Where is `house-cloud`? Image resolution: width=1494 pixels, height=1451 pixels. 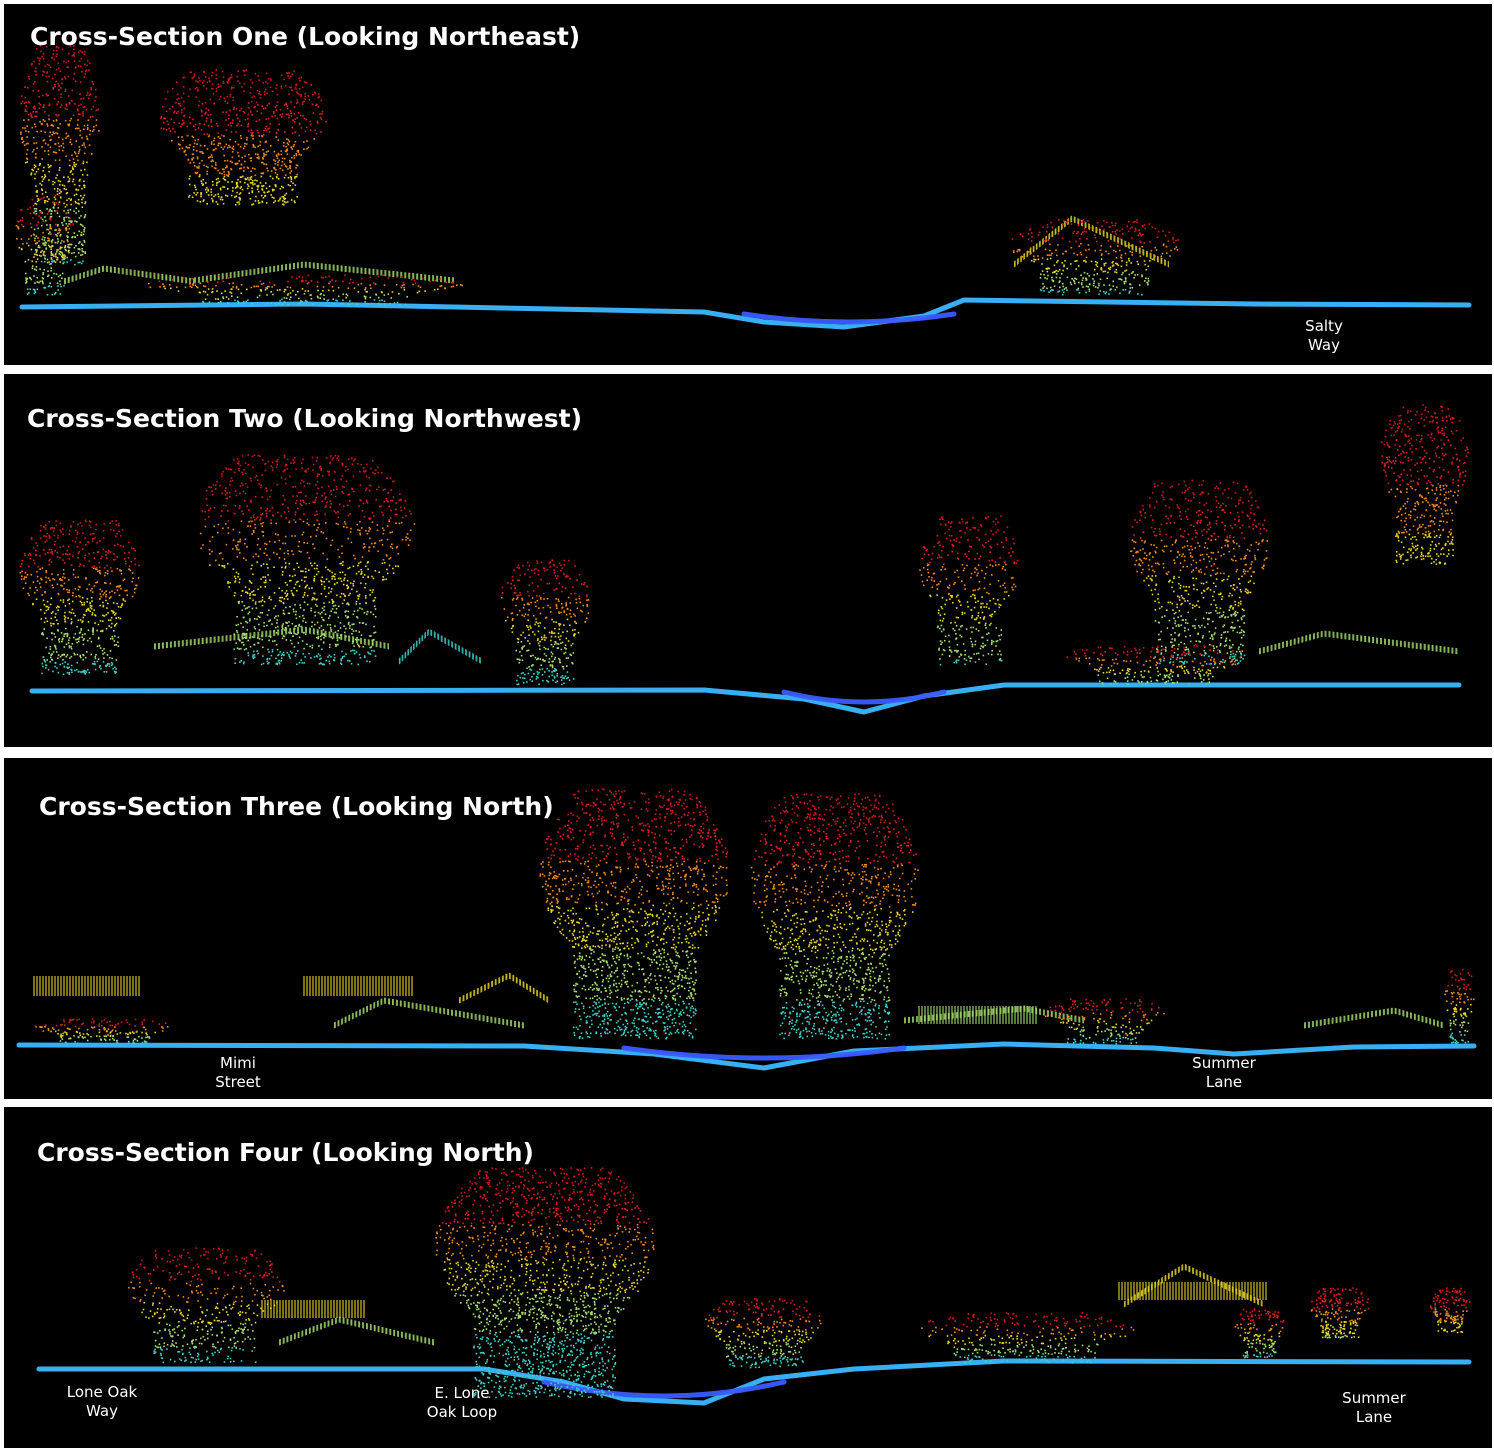 house-cloud is located at coordinates (1095, 257).